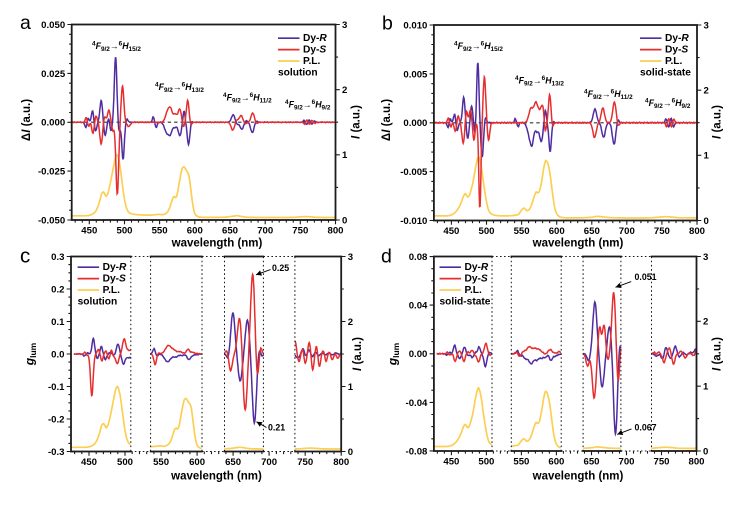 The width and height of the screenshot is (747, 515). I want to click on svg-text: -0.2, so click(56, 419).